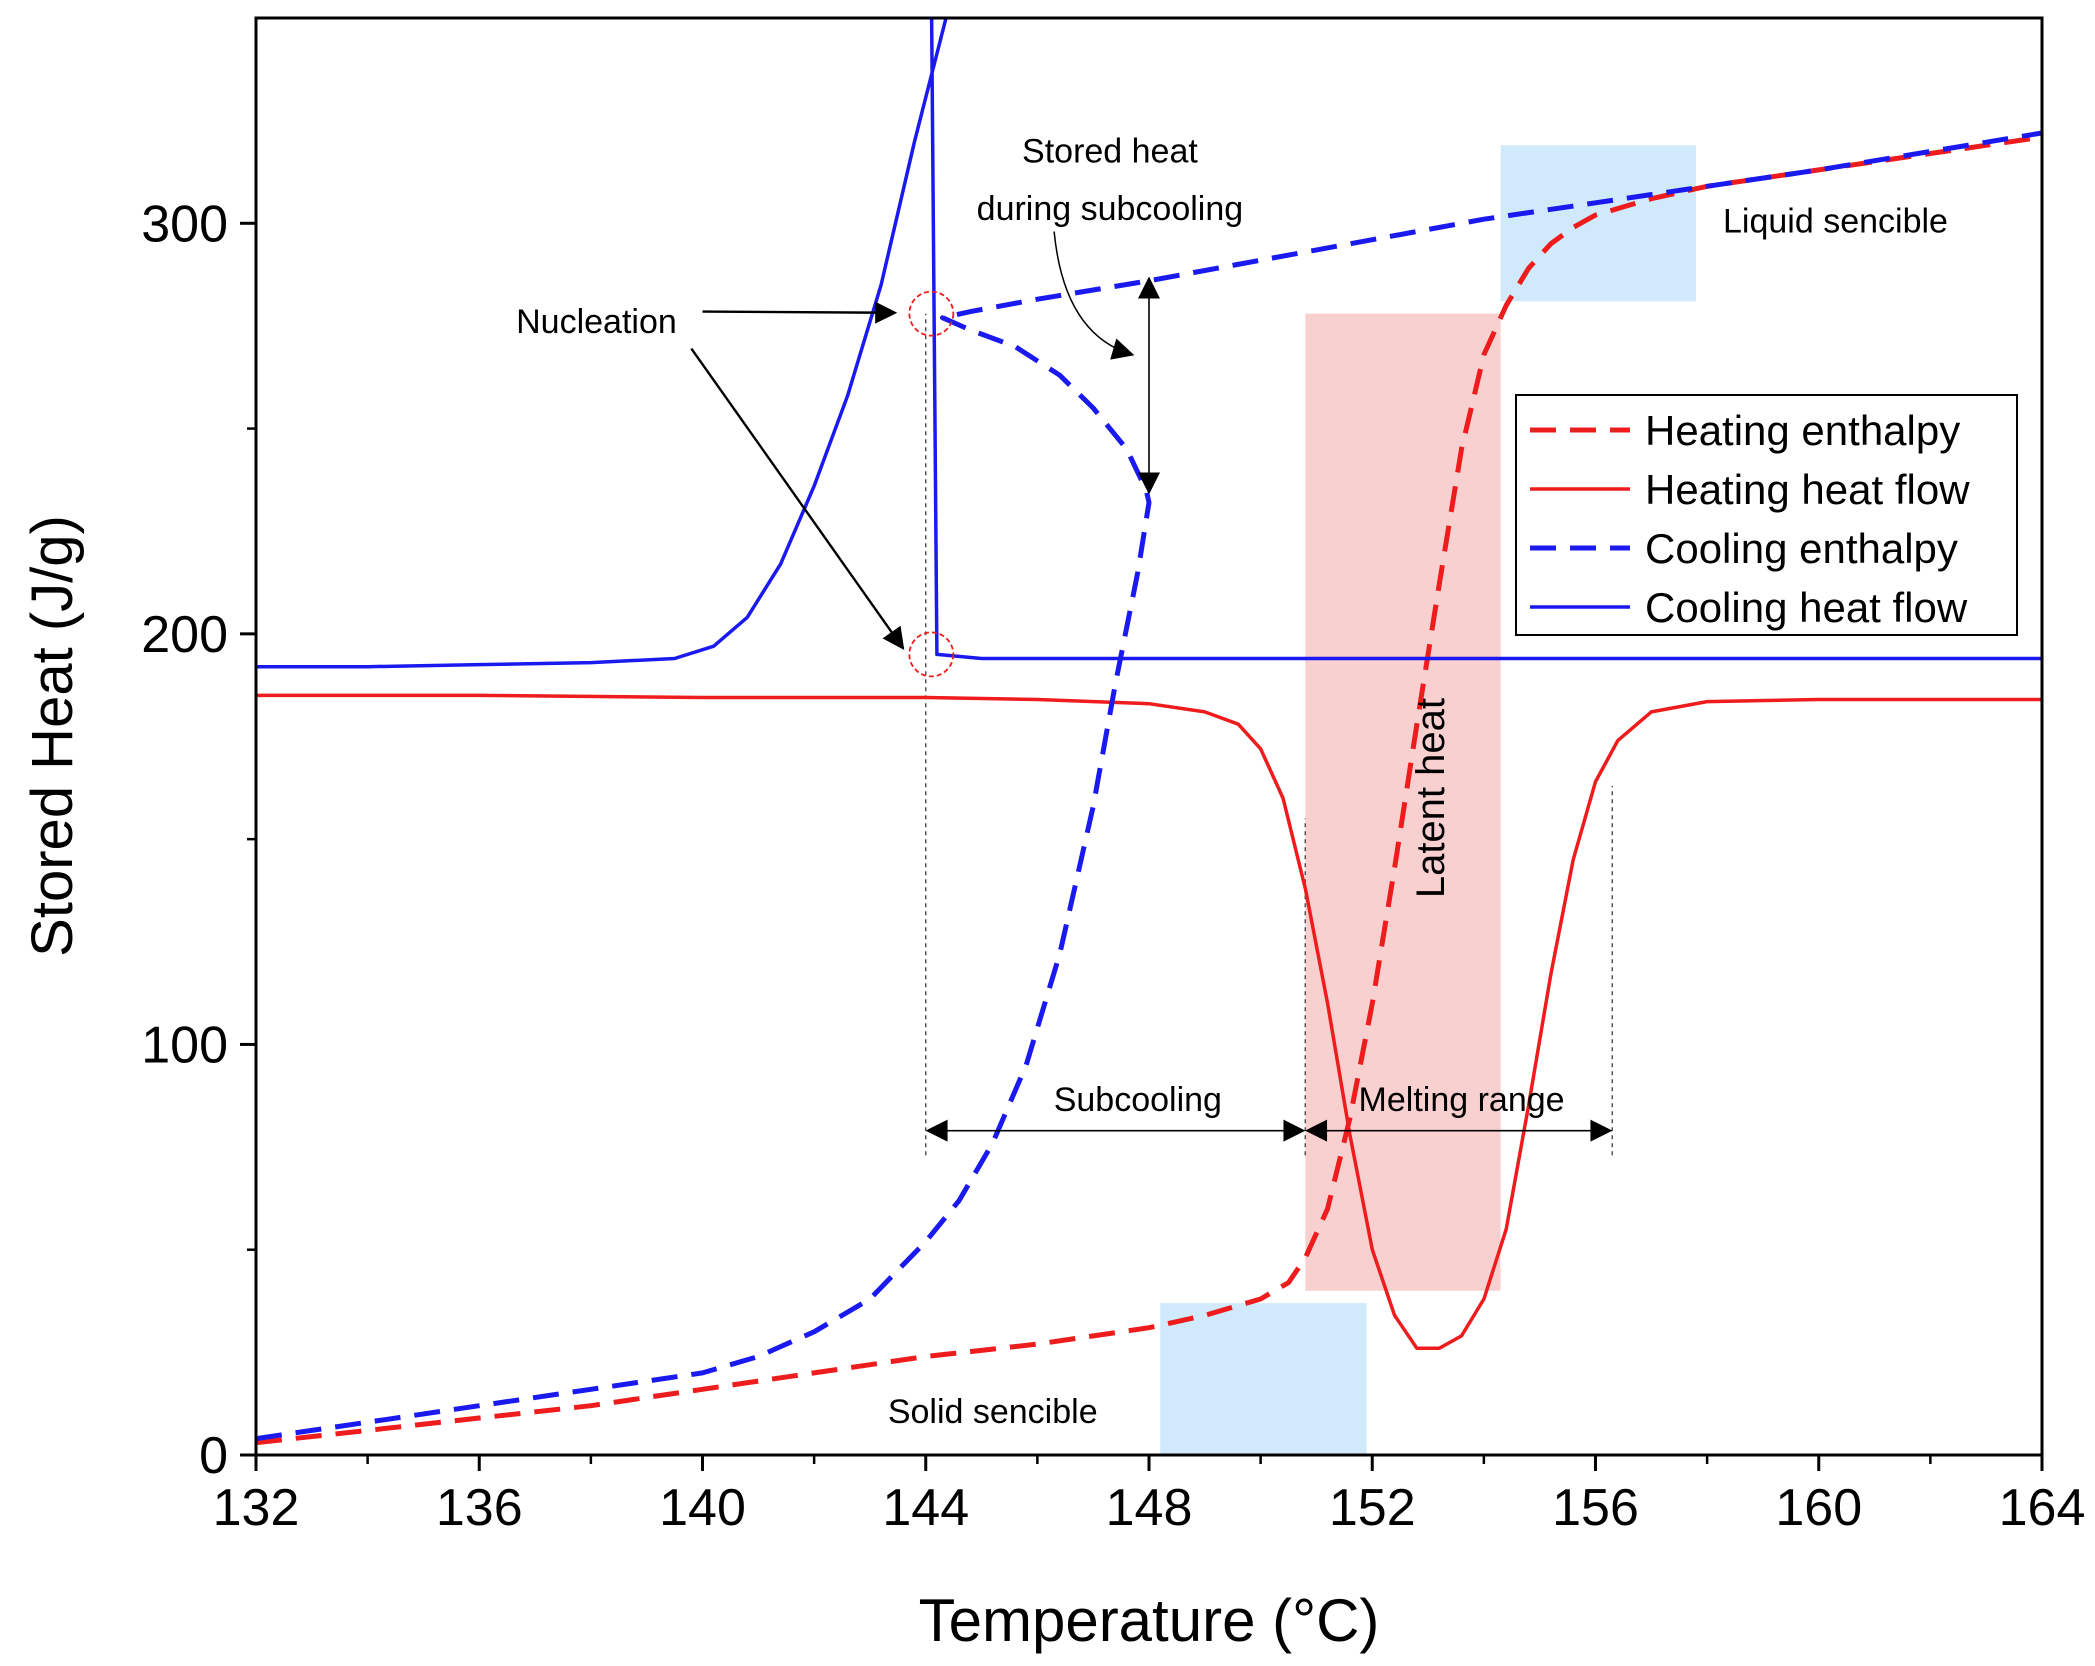  I want to click on legend-label: Cooling enthalpy, so click(1801, 548).